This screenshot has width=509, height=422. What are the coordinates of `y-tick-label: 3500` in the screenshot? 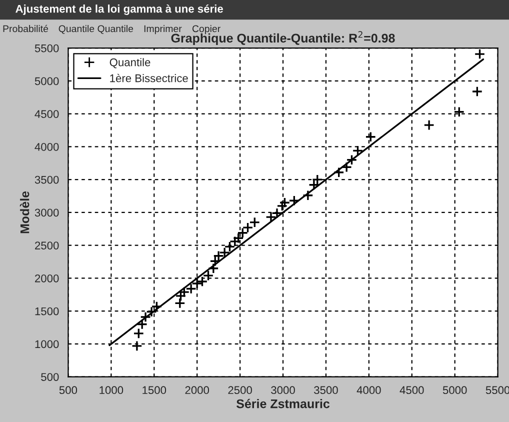 It's located at (46, 180).